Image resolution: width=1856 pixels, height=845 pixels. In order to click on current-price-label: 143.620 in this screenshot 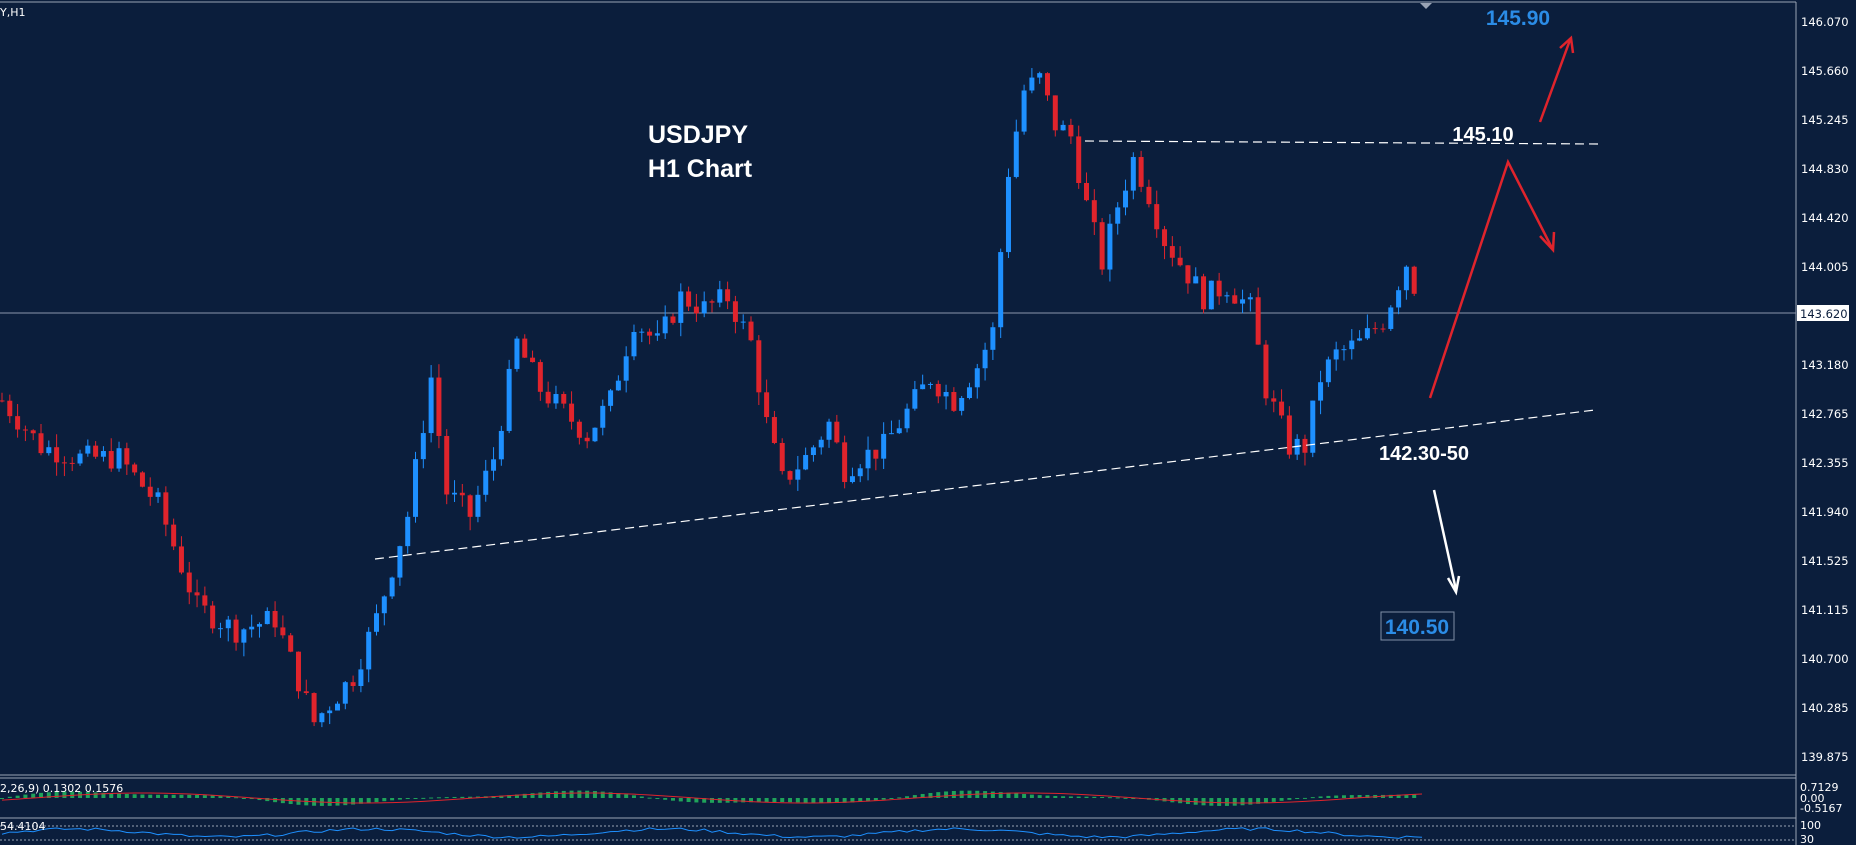, I will do `click(1824, 314)`.